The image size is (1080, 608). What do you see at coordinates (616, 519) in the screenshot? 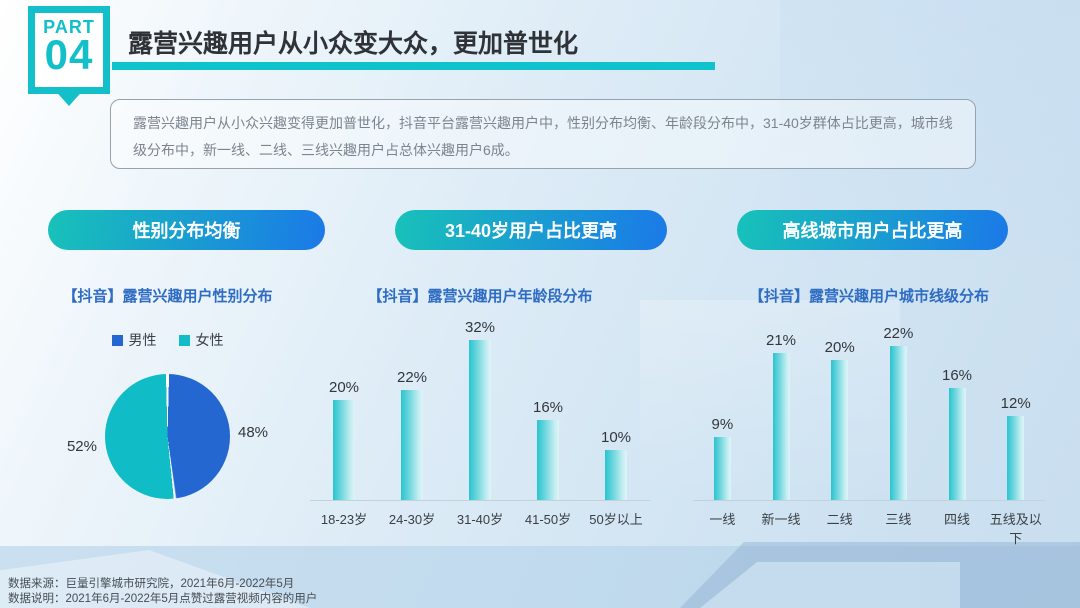
I see `category-label: 50岁以上` at bounding box center [616, 519].